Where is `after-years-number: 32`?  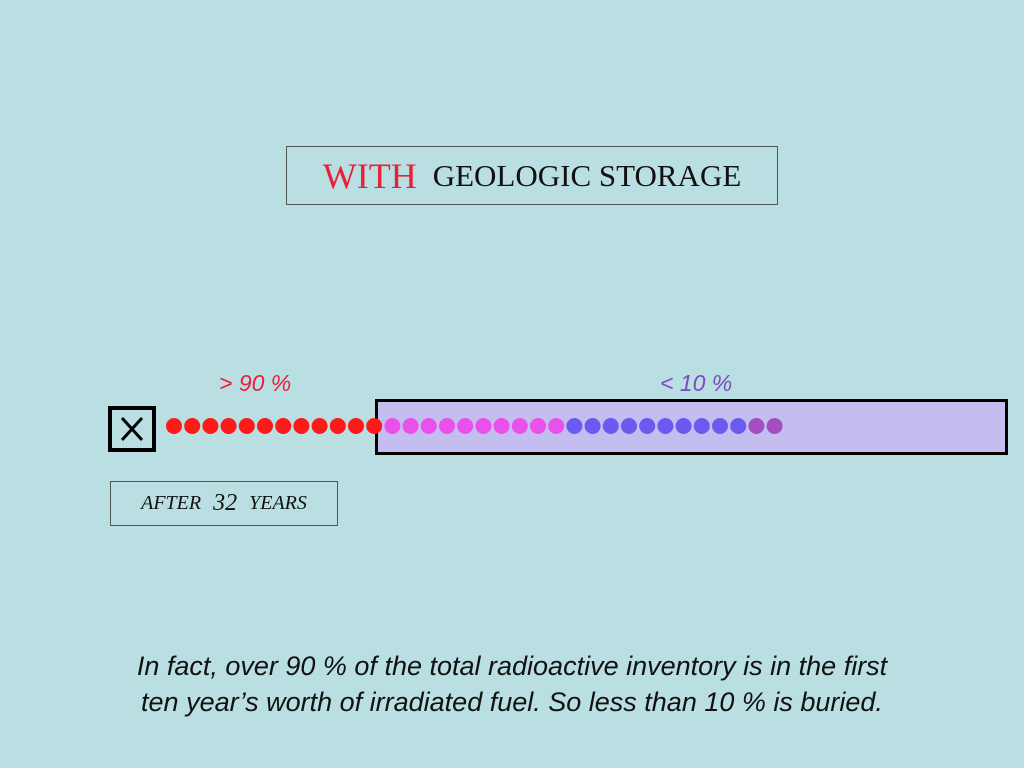
after-years-number: 32 is located at coordinates (225, 503).